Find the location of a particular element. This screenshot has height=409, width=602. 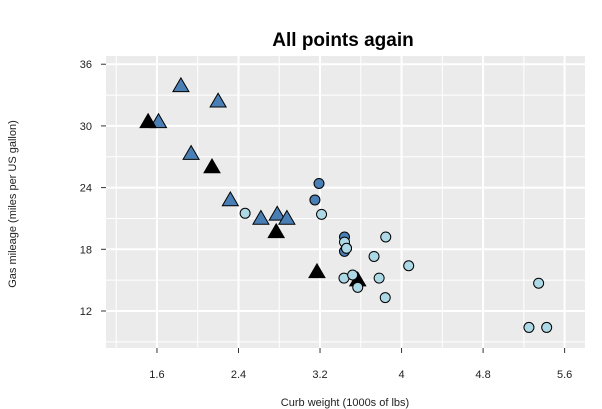

x-axis: 1.6 2.4 3.2 4 4.8 5.6 is located at coordinates (360, 364).